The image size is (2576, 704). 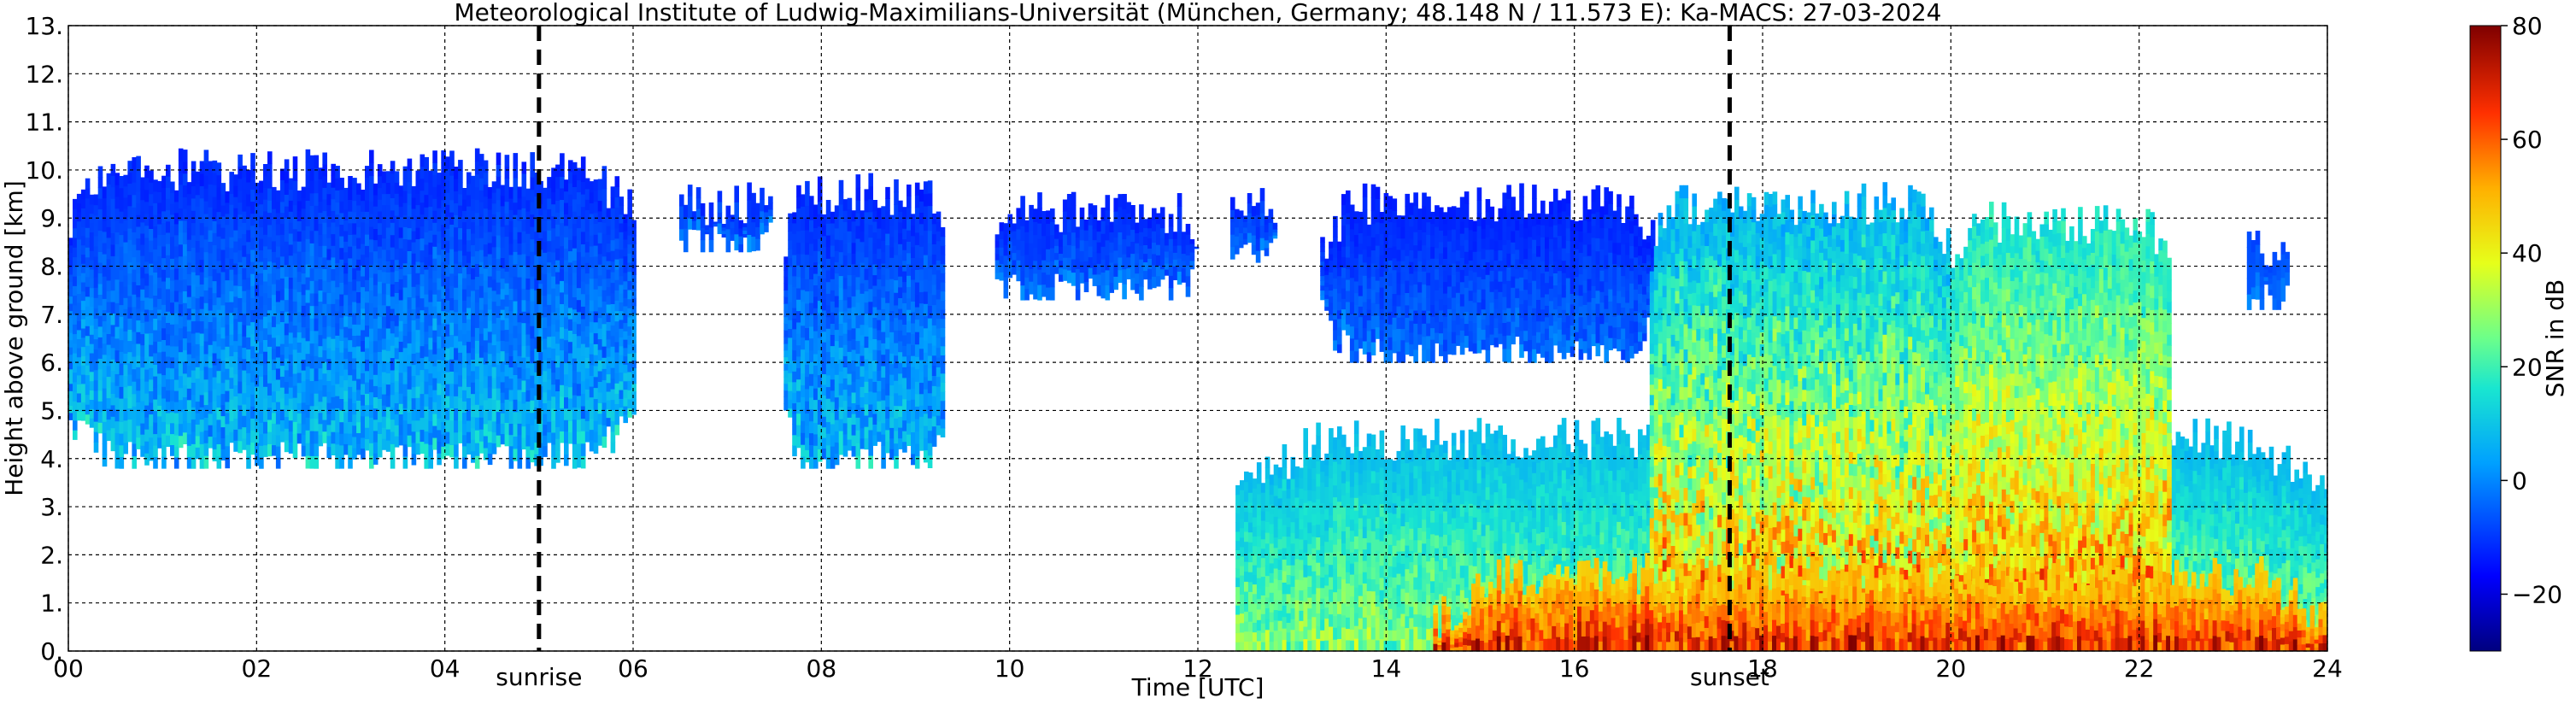 What do you see at coordinates (864, 321) in the screenshot?
I see `cloud-region` at bounding box center [864, 321].